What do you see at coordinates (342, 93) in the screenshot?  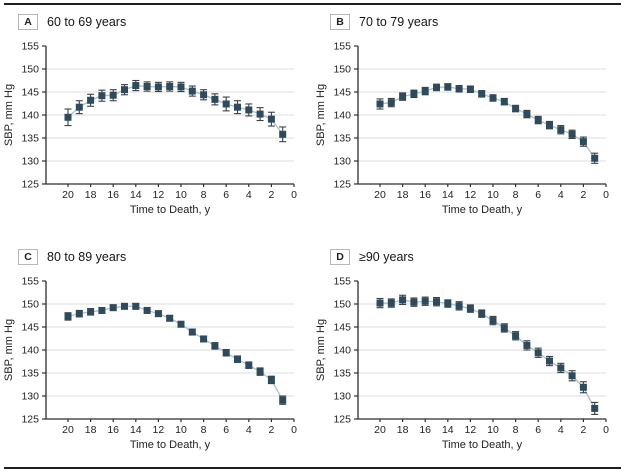 I see `y-tick-label: 145` at bounding box center [342, 93].